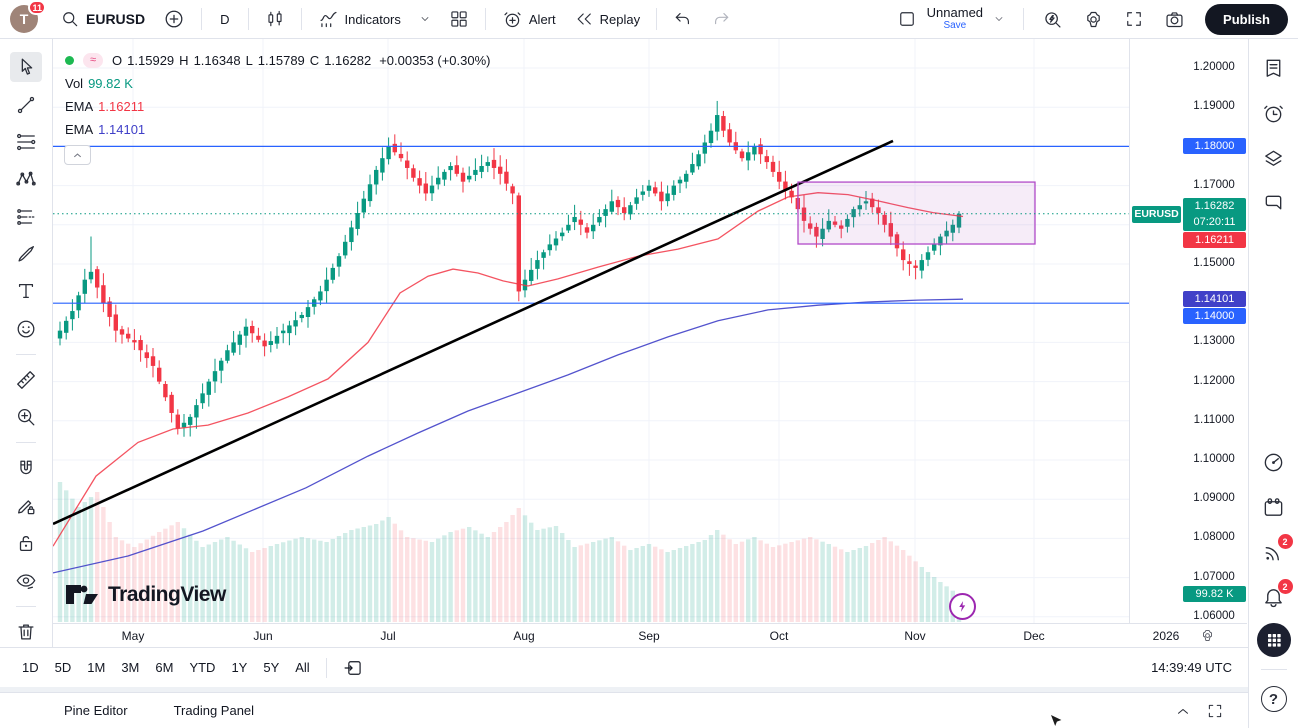  Describe the element at coordinates (26, 67) in the screenshot. I see `cursor-tool` at that location.